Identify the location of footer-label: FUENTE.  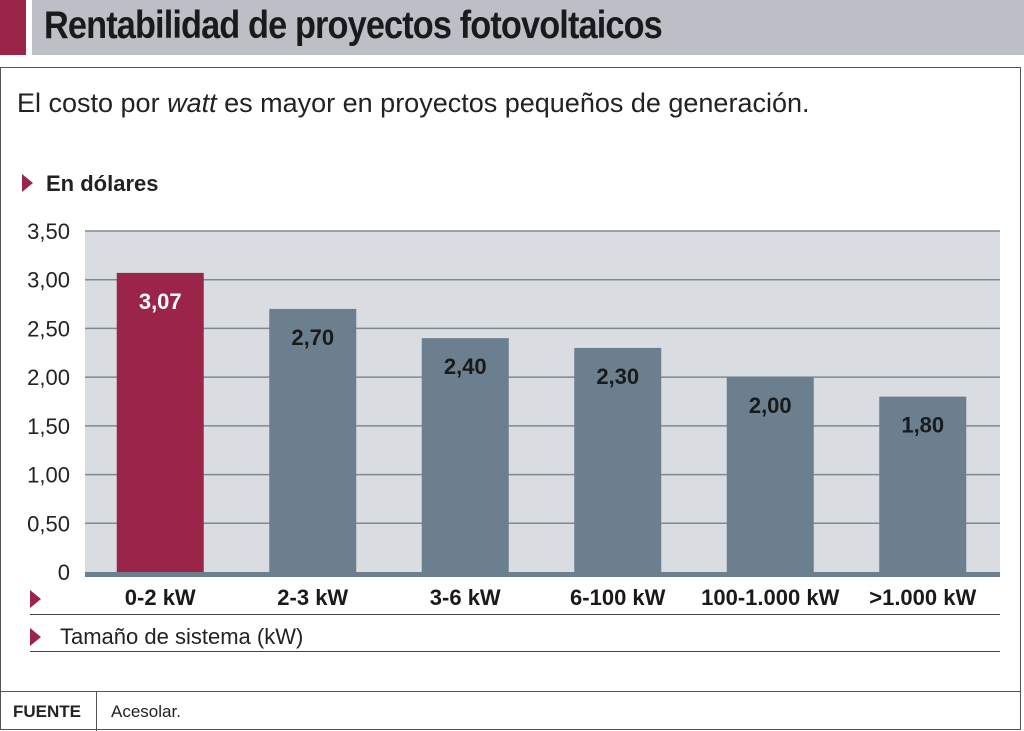
(47, 711).